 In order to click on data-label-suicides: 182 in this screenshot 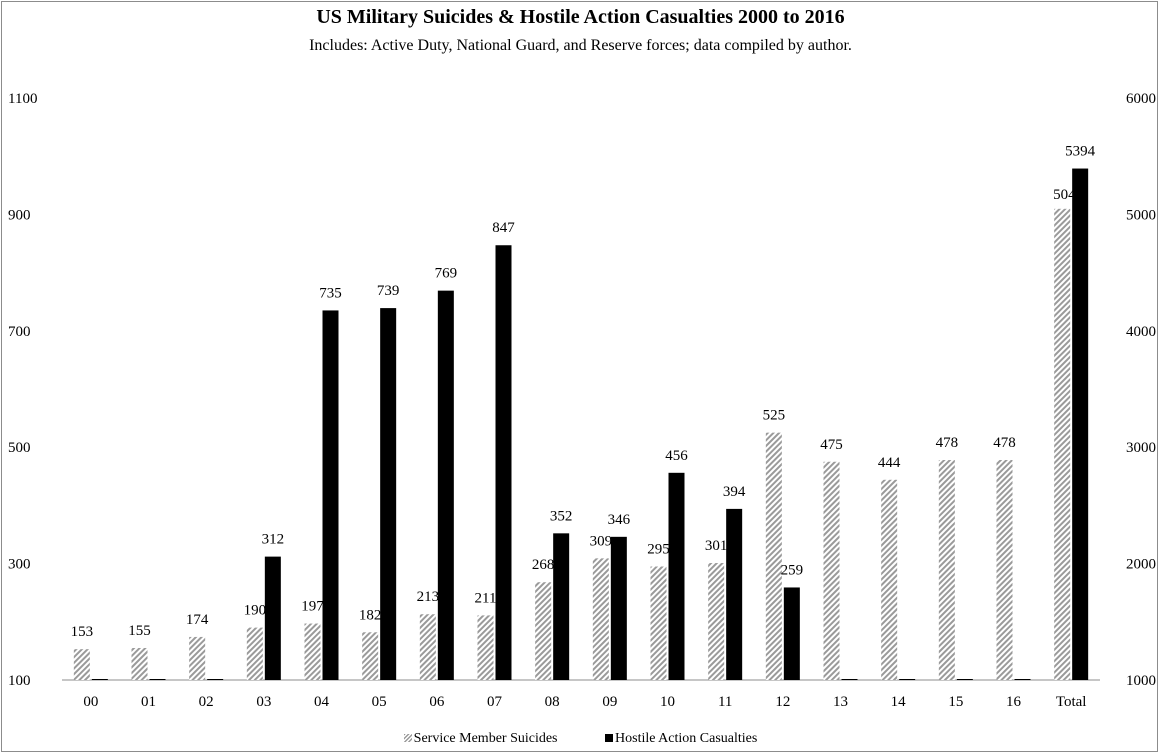, I will do `click(370, 615)`.